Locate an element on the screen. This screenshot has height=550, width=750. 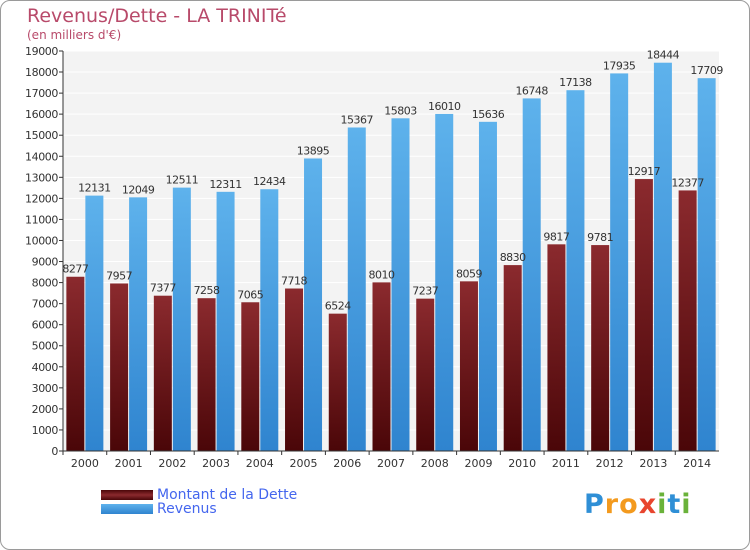
logo-letter: t is located at coordinates (674, 504).